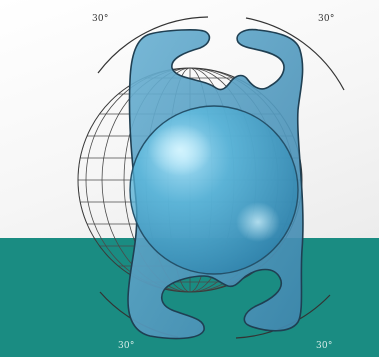 The image size is (379, 357). Describe the element at coordinates (324, 346) in the screenshot. I see `angle-label-bottom-right: 30°` at that location.